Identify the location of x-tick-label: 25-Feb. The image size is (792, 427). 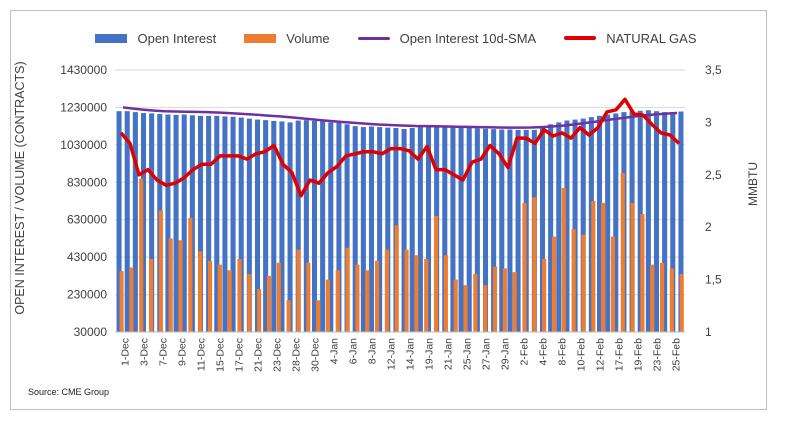
(676, 354).